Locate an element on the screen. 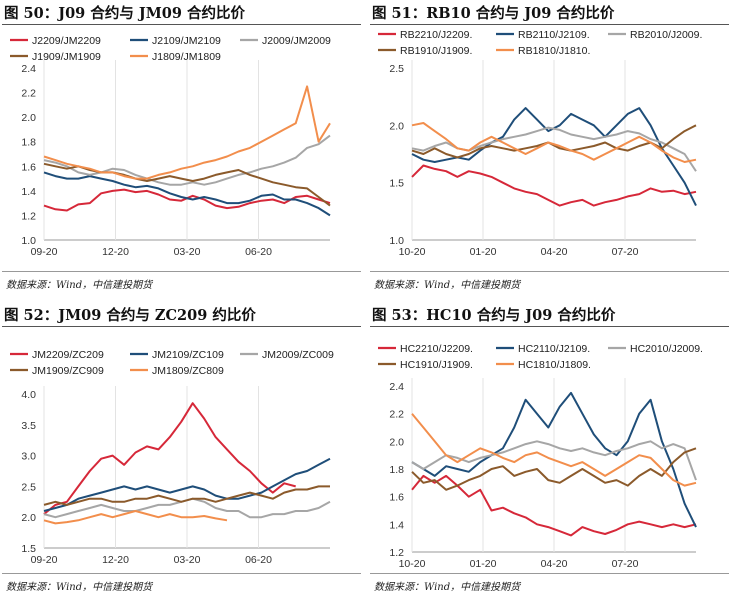 Image resolution: width=730 pixels, height=603 pixels. chart-title: 图 53：HC10 合约与 J09 合约比价 is located at coordinates (494, 315).